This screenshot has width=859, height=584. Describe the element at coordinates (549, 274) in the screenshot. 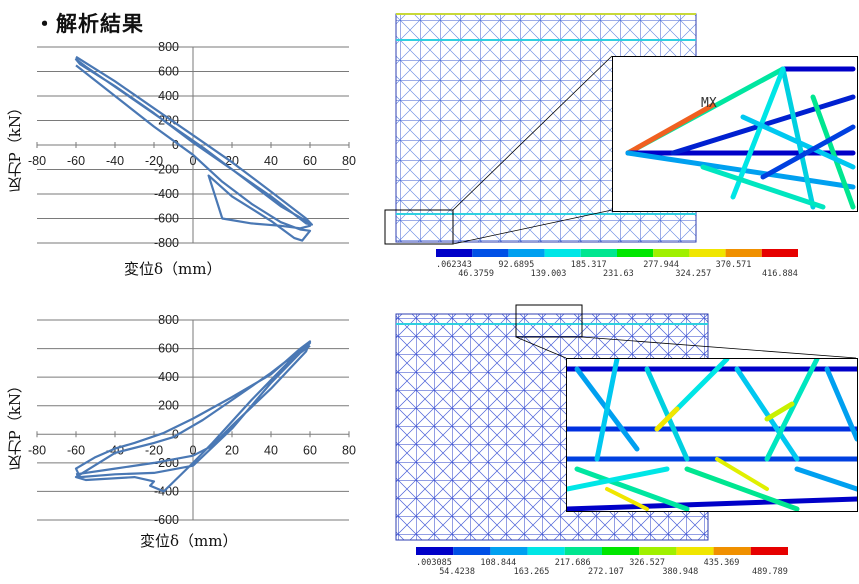

I see `colorbar-label-lower: 139.003` at that location.